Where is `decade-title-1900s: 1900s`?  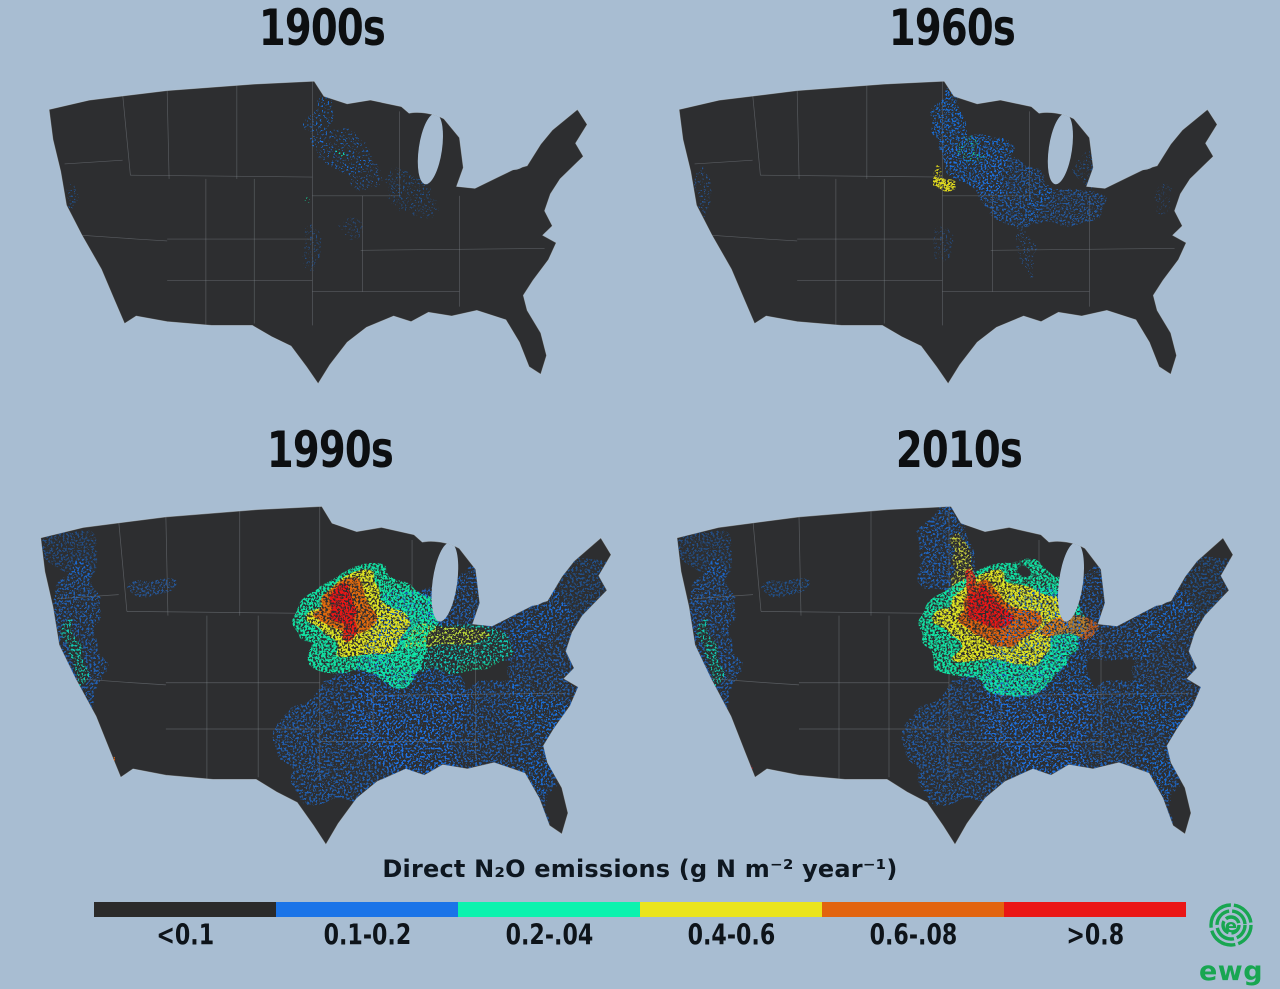 decade-title-1900s: 1900s is located at coordinates (322, 29).